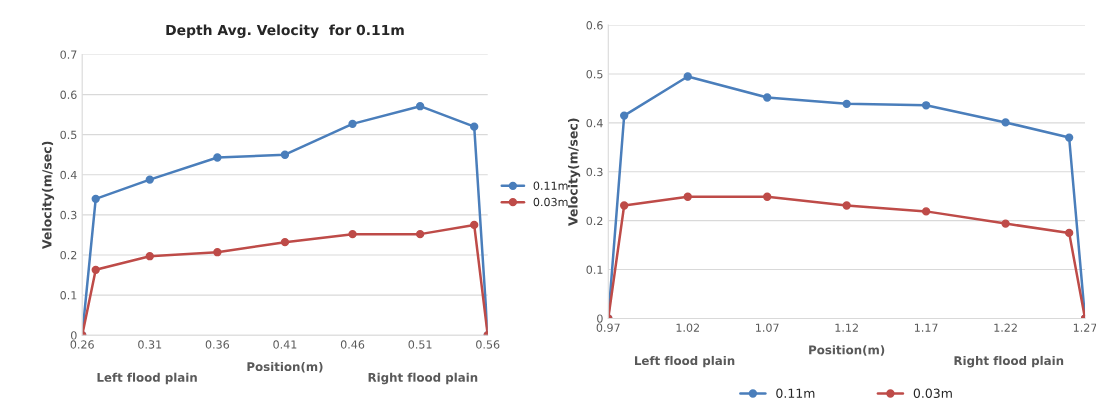 The height and width of the screenshot is (419, 1096). What do you see at coordinates (488, 344) in the screenshot?
I see `x-tick-label: 0.56` at bounding box center [488, 344].